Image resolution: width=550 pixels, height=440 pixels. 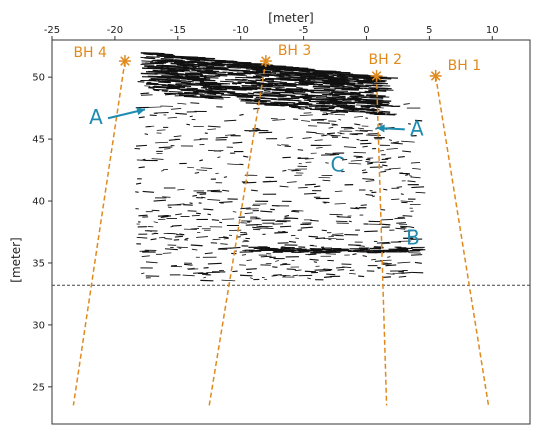 What do you see at coordinates (386, 60) in the screenshot?
I see `borehole-label: BH 2` at bounding box center [386, 60].